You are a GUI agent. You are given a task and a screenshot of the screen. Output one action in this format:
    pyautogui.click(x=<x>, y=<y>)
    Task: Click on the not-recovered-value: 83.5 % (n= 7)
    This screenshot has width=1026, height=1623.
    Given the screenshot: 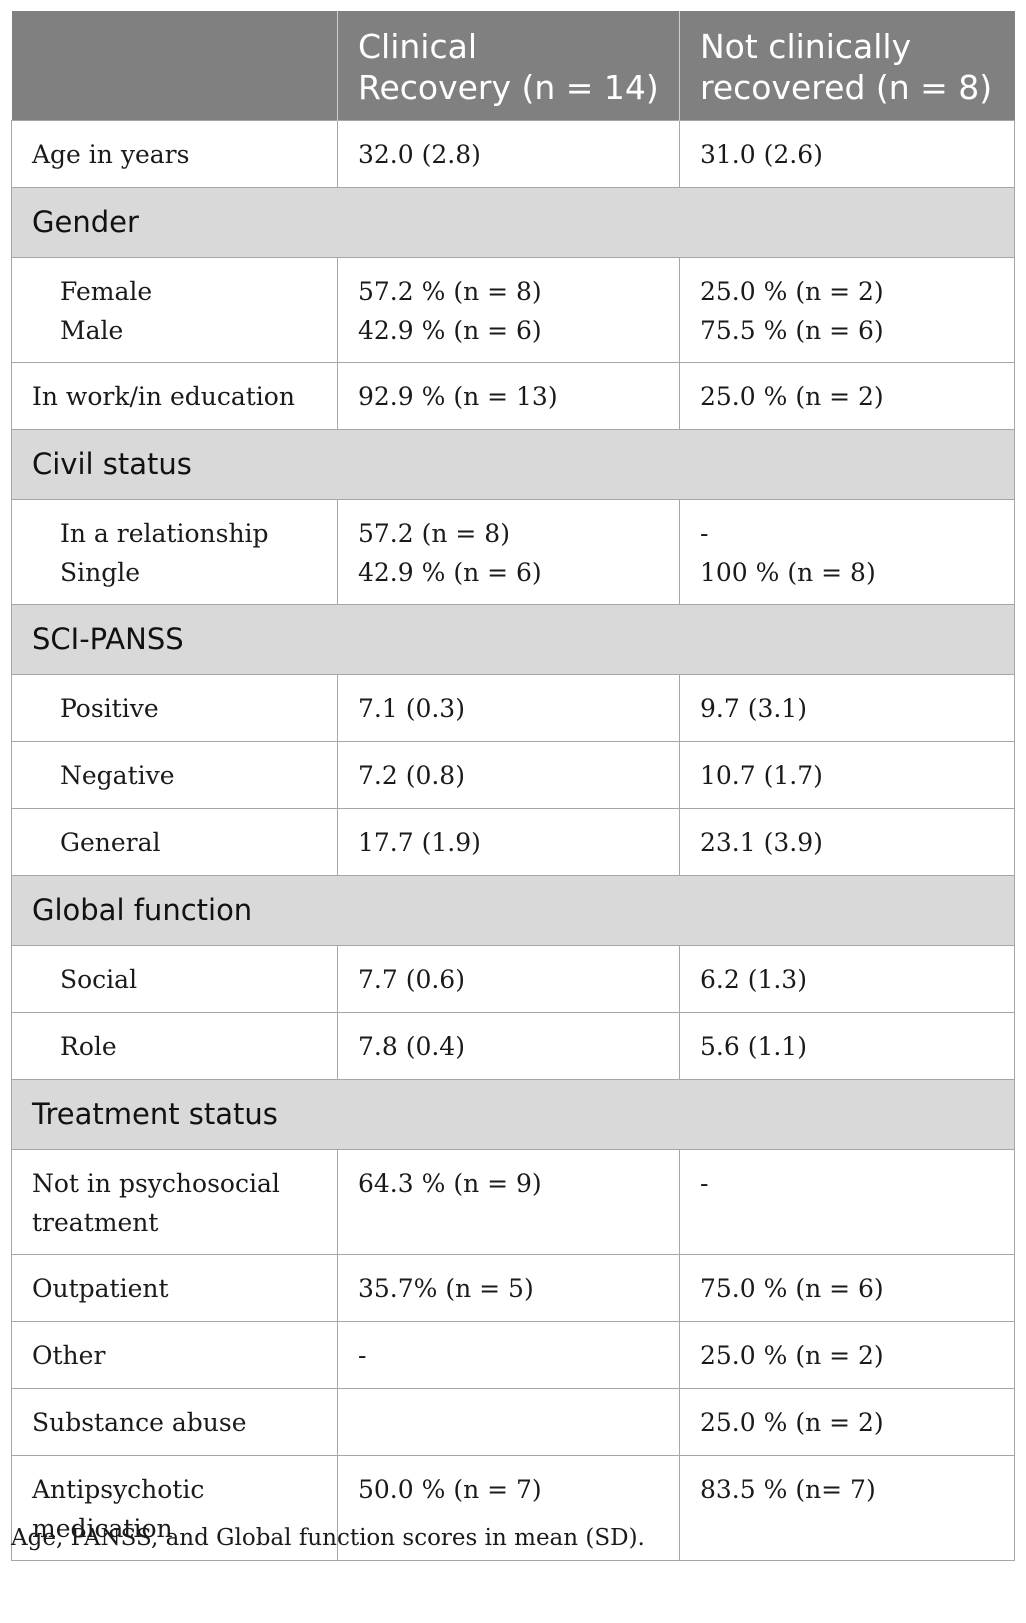 What is the action you would take?
    pyautogui.click(x=847, y=1508)
    